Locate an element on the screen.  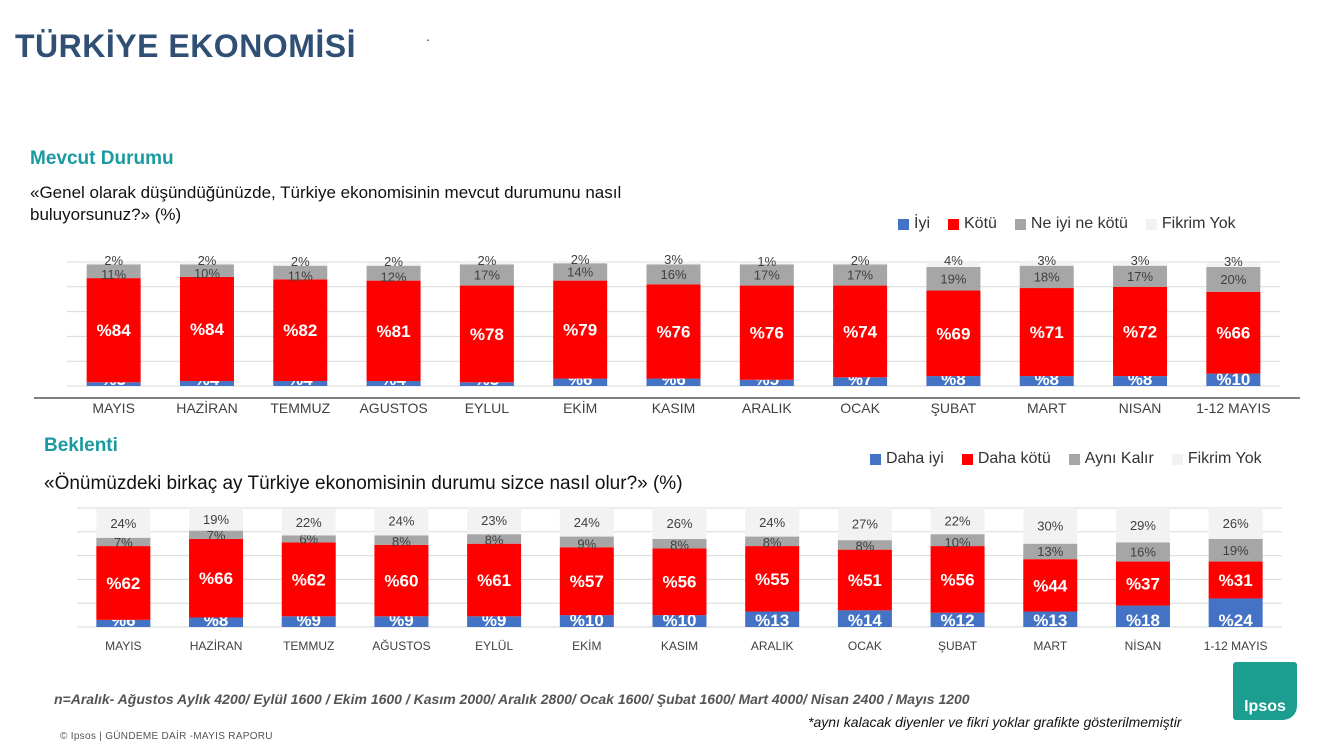
data-label: %24 is located at coordinates (1236, 620).